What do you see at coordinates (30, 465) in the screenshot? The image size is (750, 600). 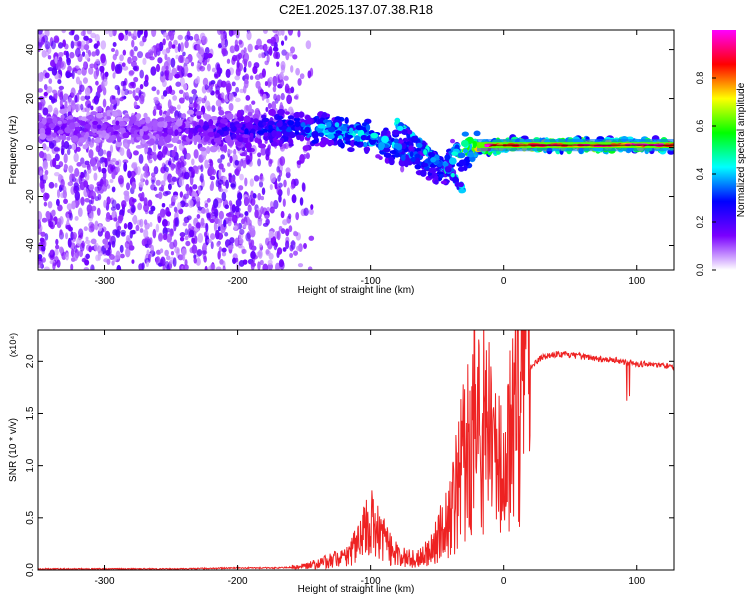 I see `y-tick-label: 1.0` at bounding box center [30, 465].